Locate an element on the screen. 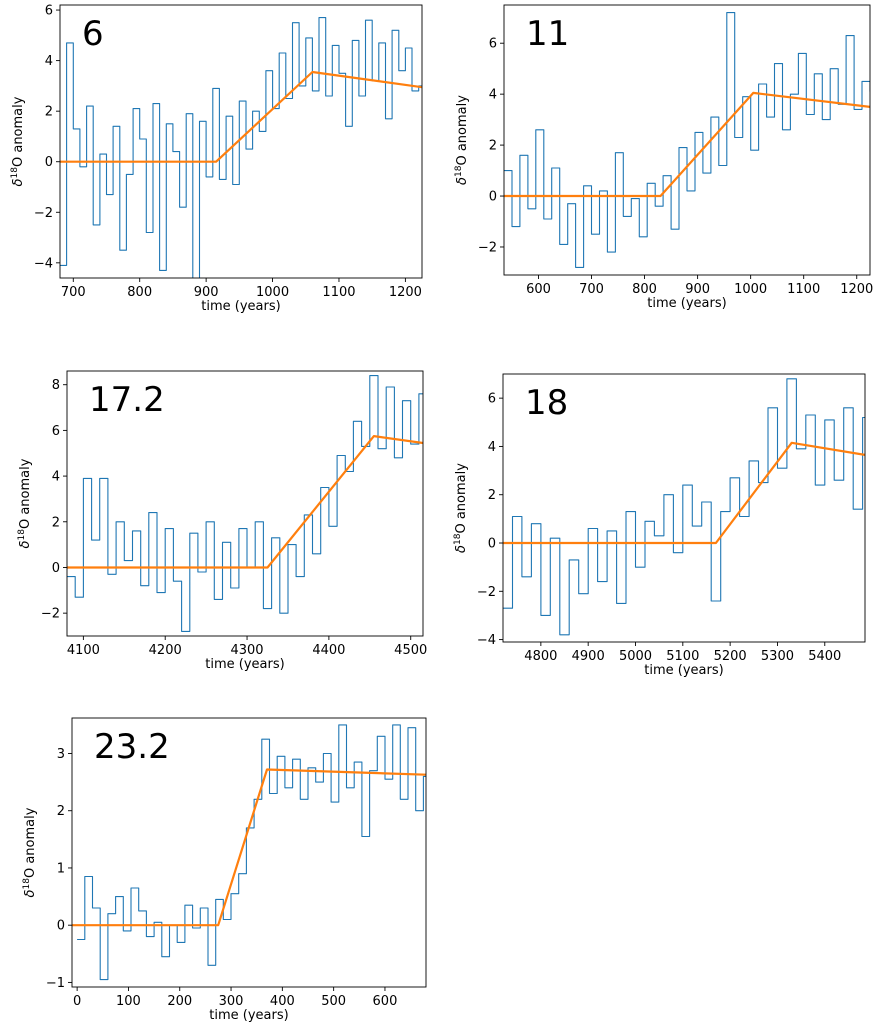 The height and width of the screenshot is (1035, 876). y-tick-label: 1 is located at coordinates (61, 868).